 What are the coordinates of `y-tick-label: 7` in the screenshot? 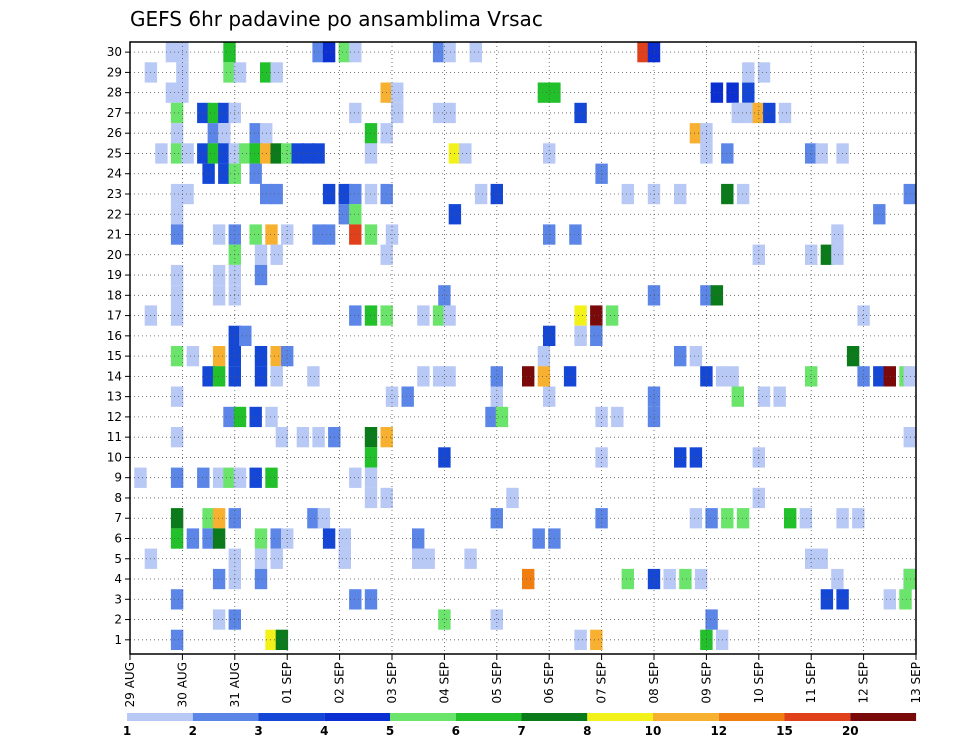 It's located at (118, 518).